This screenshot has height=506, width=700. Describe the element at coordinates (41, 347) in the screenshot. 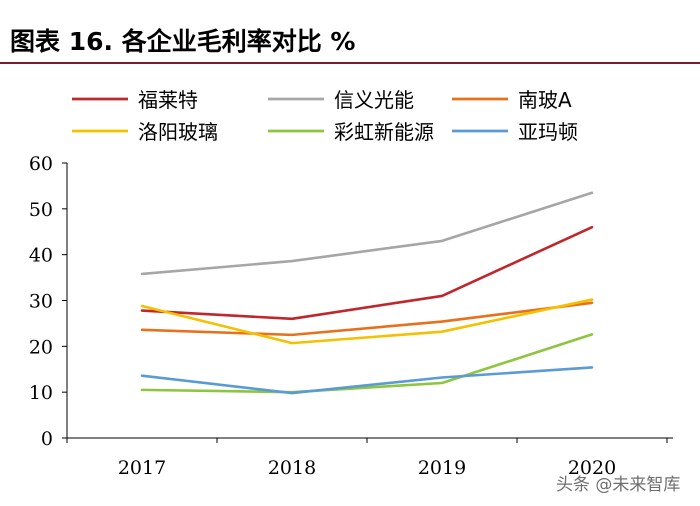

I see `y-tick-label: 20` at that location.